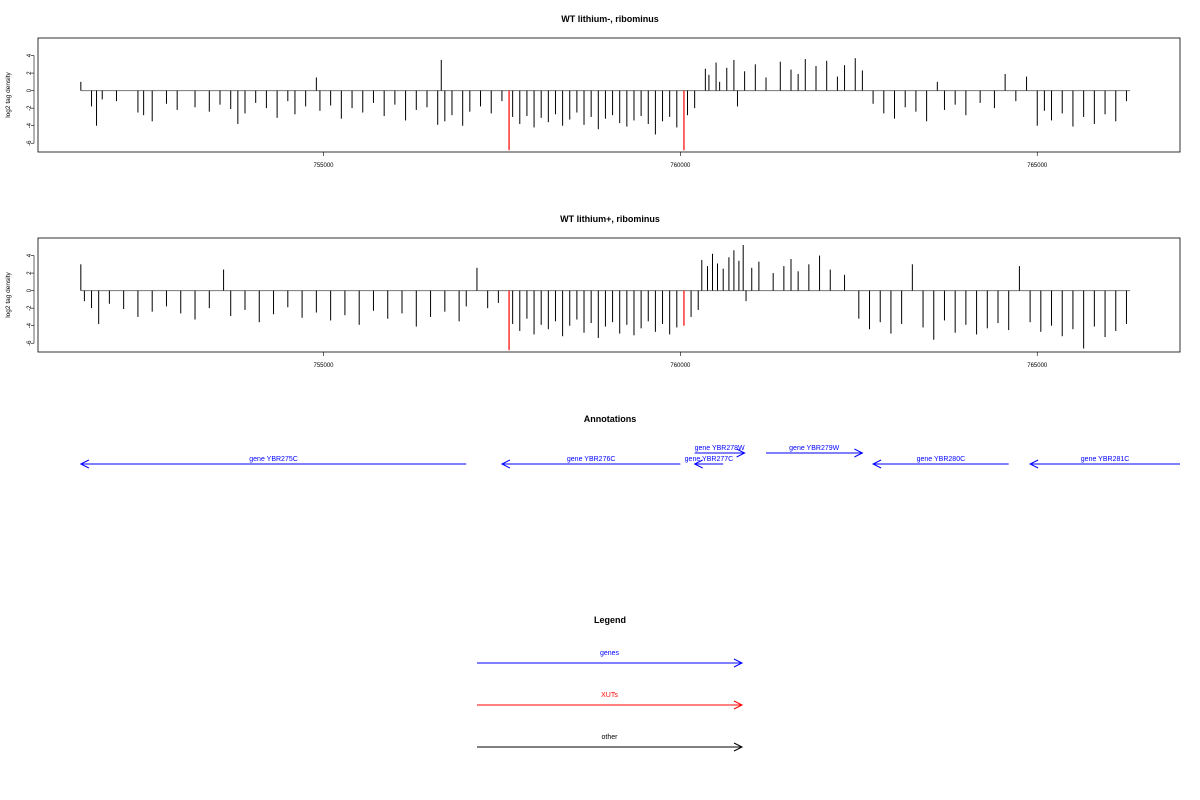 This screenshot has height=800, width=1200. I want to click on legend-entry: other, so click(610, 743).